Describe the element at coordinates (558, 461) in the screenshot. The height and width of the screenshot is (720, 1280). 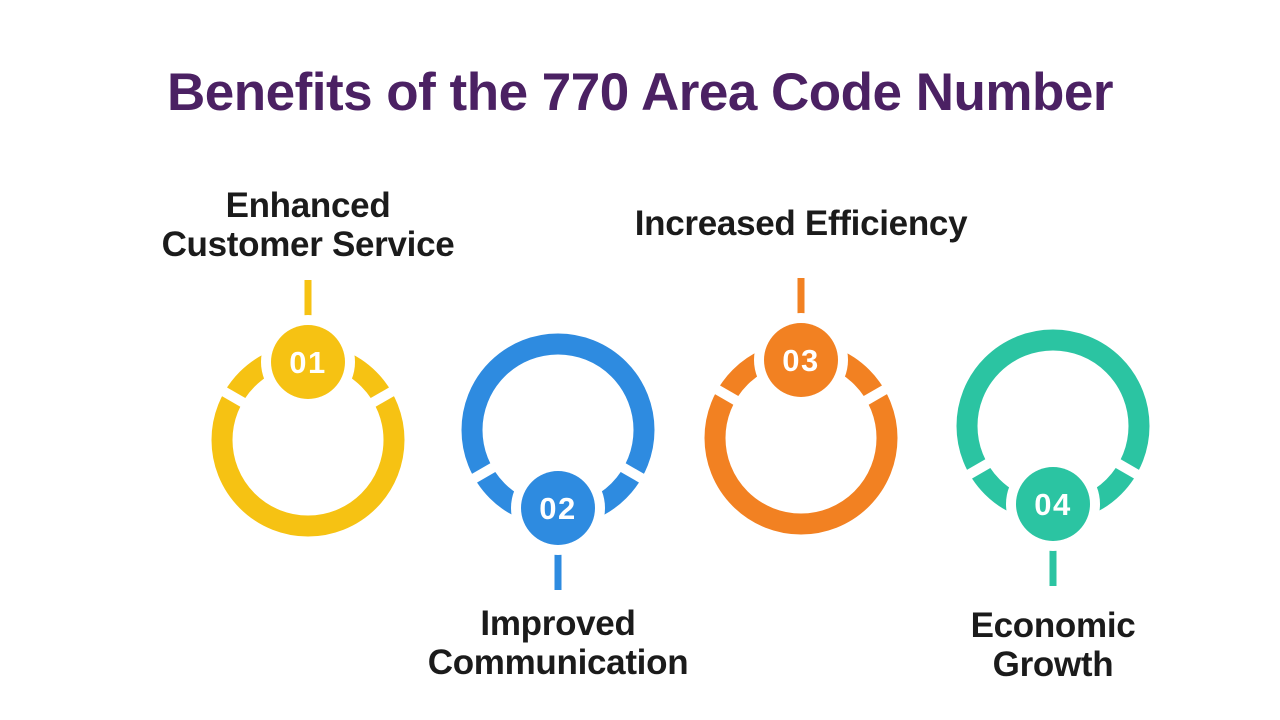
I see `benefit-ring-graphic-2: 02` at that location.